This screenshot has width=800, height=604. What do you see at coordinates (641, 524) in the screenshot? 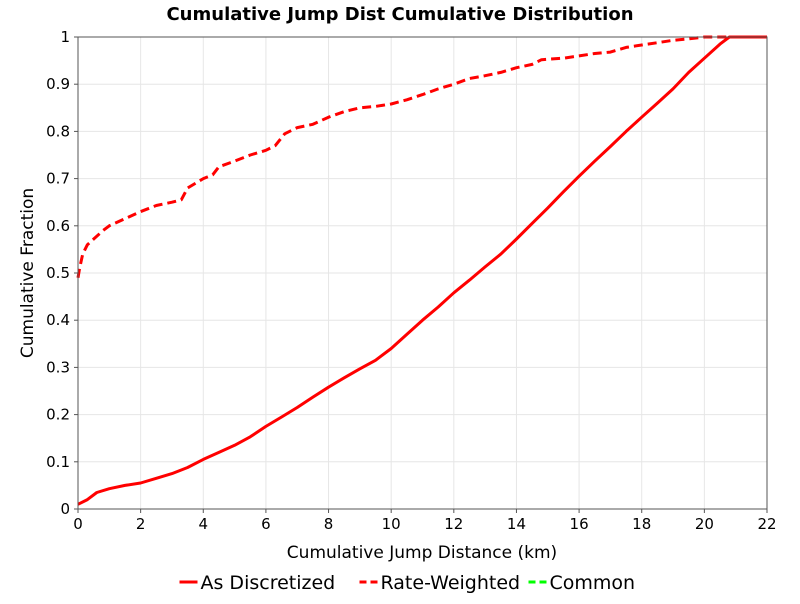
I see `x-tick-label-9: 18` at bounding box center [641, 524].